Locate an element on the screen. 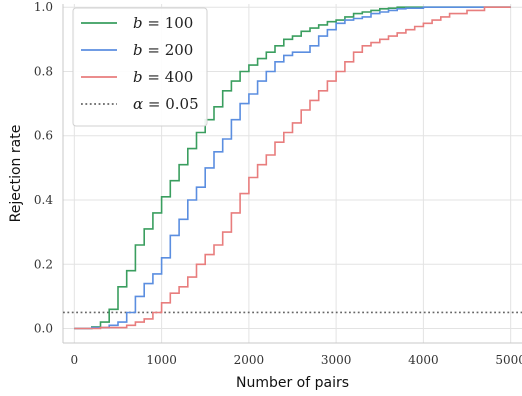 The image size is (522, 396). x-tick-label: 2000 is located at coordinates (249, 360).